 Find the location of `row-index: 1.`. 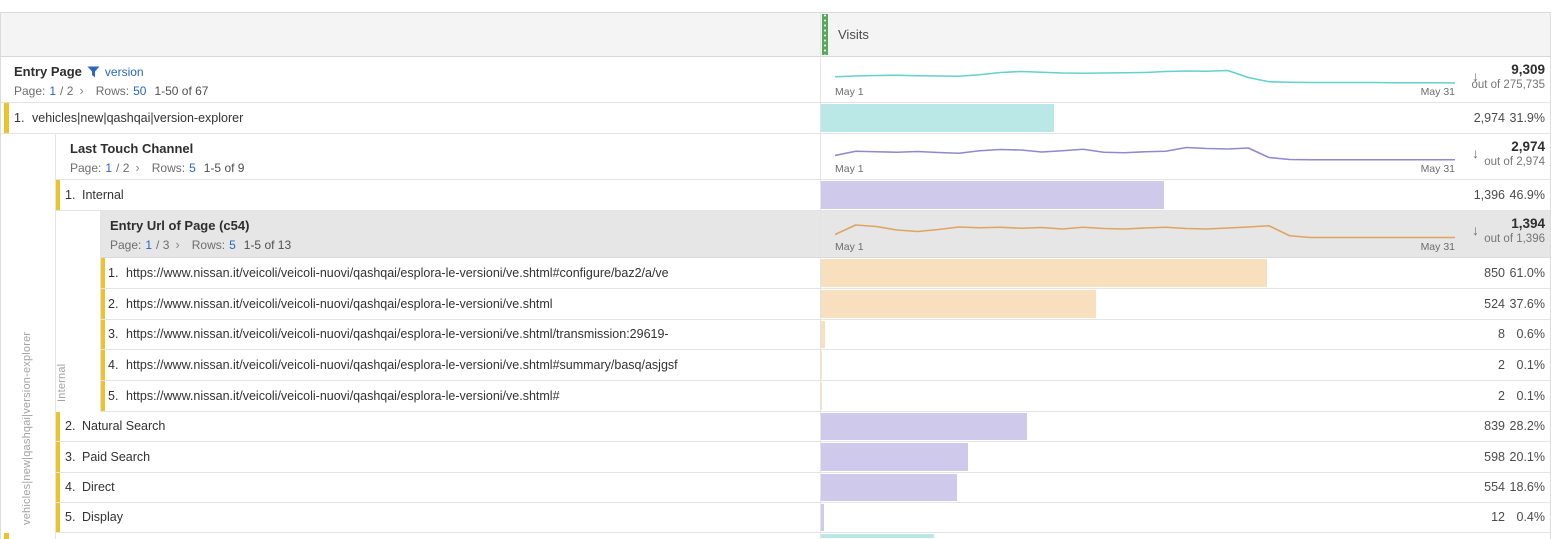

row-index: 1. is located at coordinates (70, 195).